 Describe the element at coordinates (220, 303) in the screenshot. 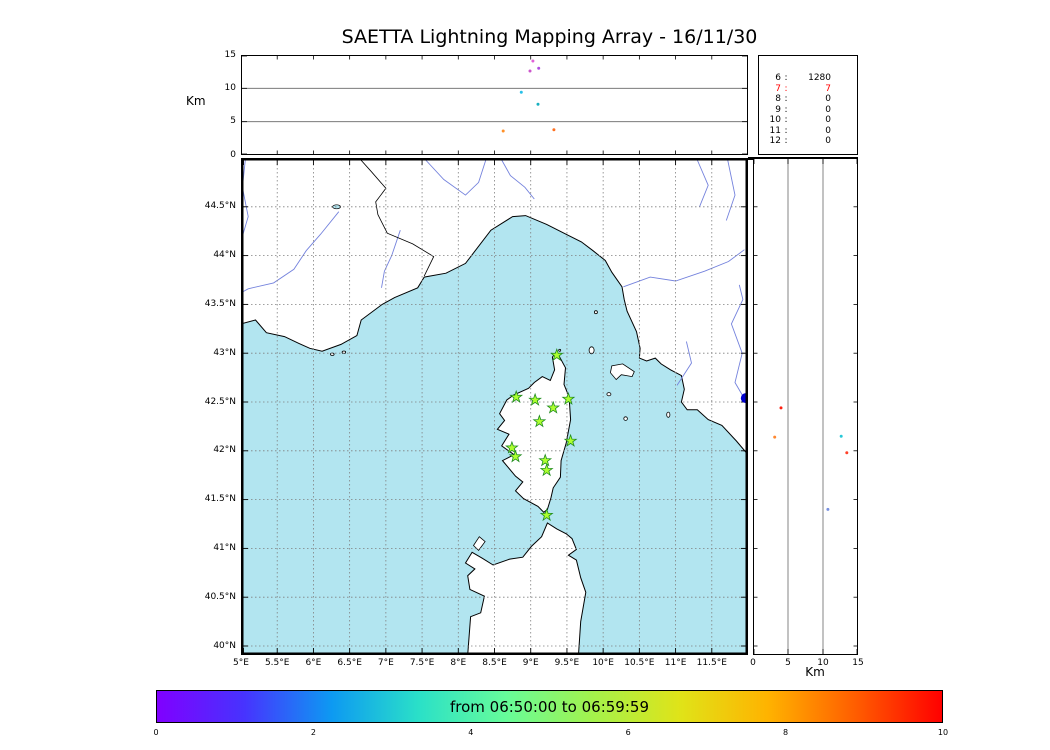

I see `map-lat-tick-label: 43.5°N` at that location.